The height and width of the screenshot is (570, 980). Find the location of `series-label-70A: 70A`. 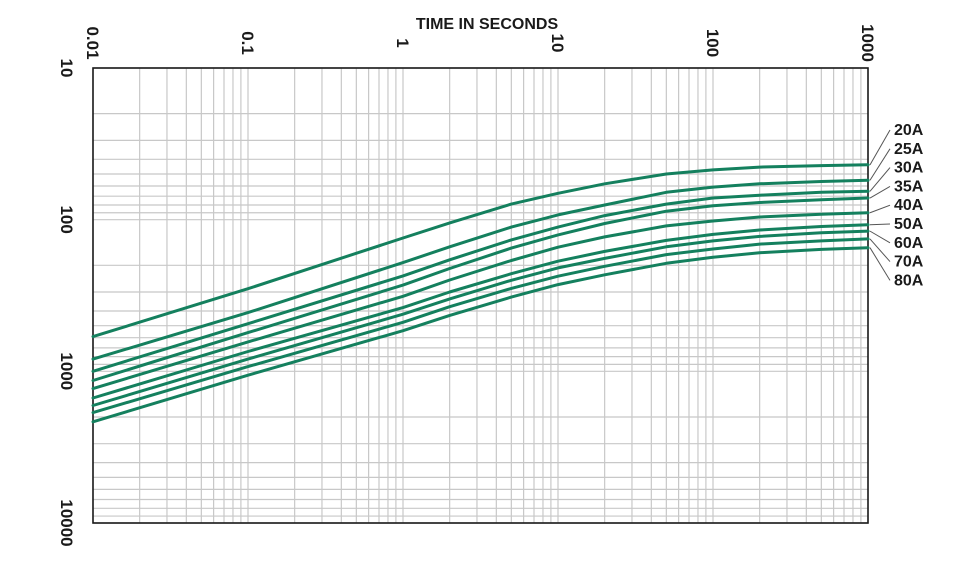

series-label-70A: 70A is located at coordinates (909, 262).